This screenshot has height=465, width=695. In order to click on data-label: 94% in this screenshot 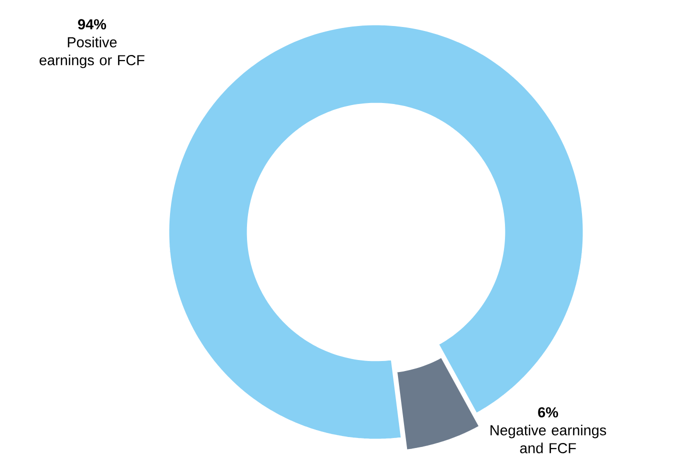, I will do `click(92, 24)`.